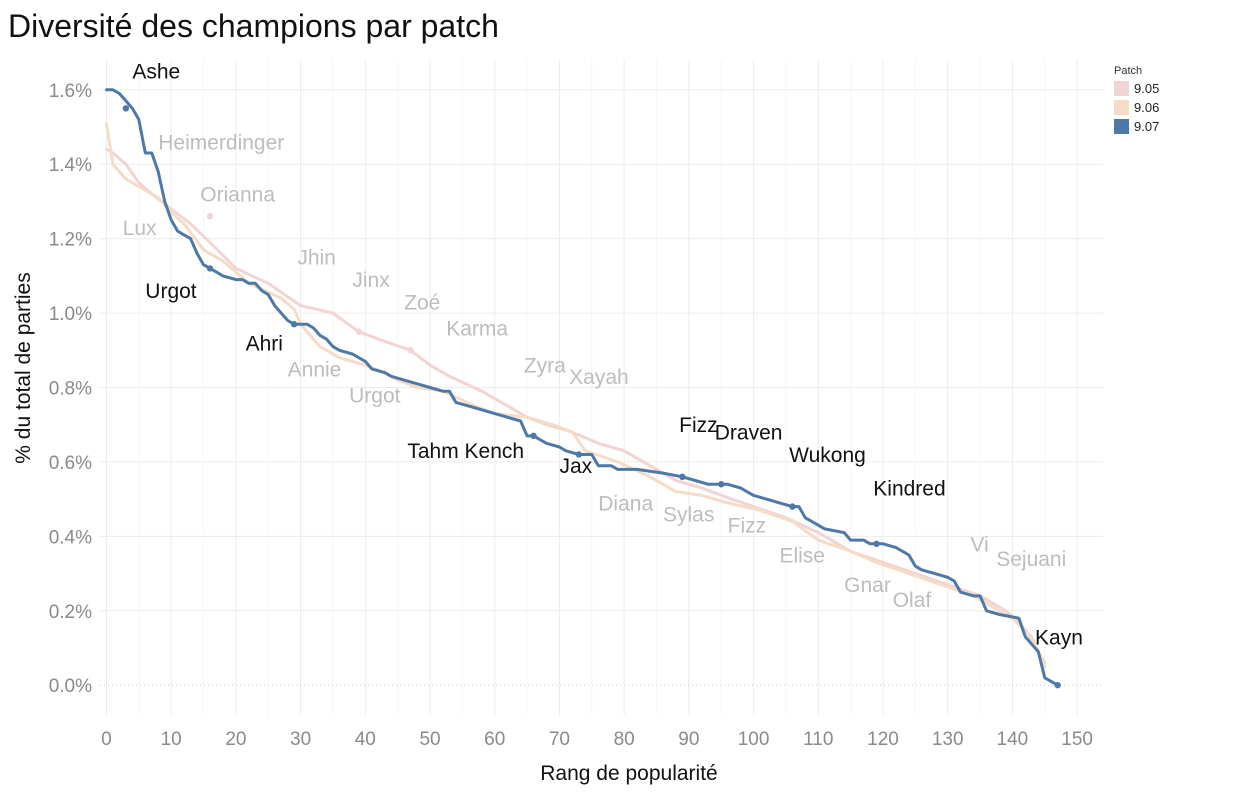 This screenshot has width=1253, height=793. What do you see at coordinates (1146, 88) in the screenshot?
I see `legend-label: 9.05` at bounding box center [1146, 88].